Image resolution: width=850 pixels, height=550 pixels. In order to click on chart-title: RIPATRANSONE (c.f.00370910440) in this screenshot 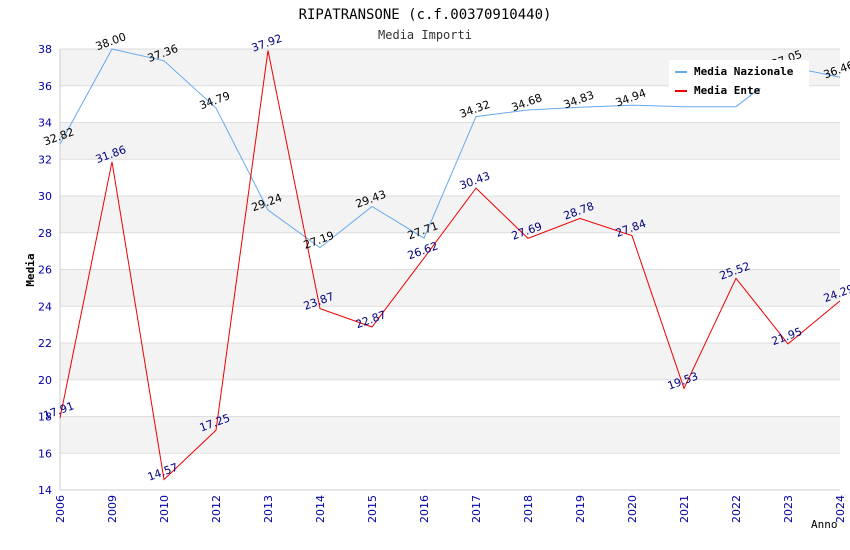, I will do `click(425, 15)`.